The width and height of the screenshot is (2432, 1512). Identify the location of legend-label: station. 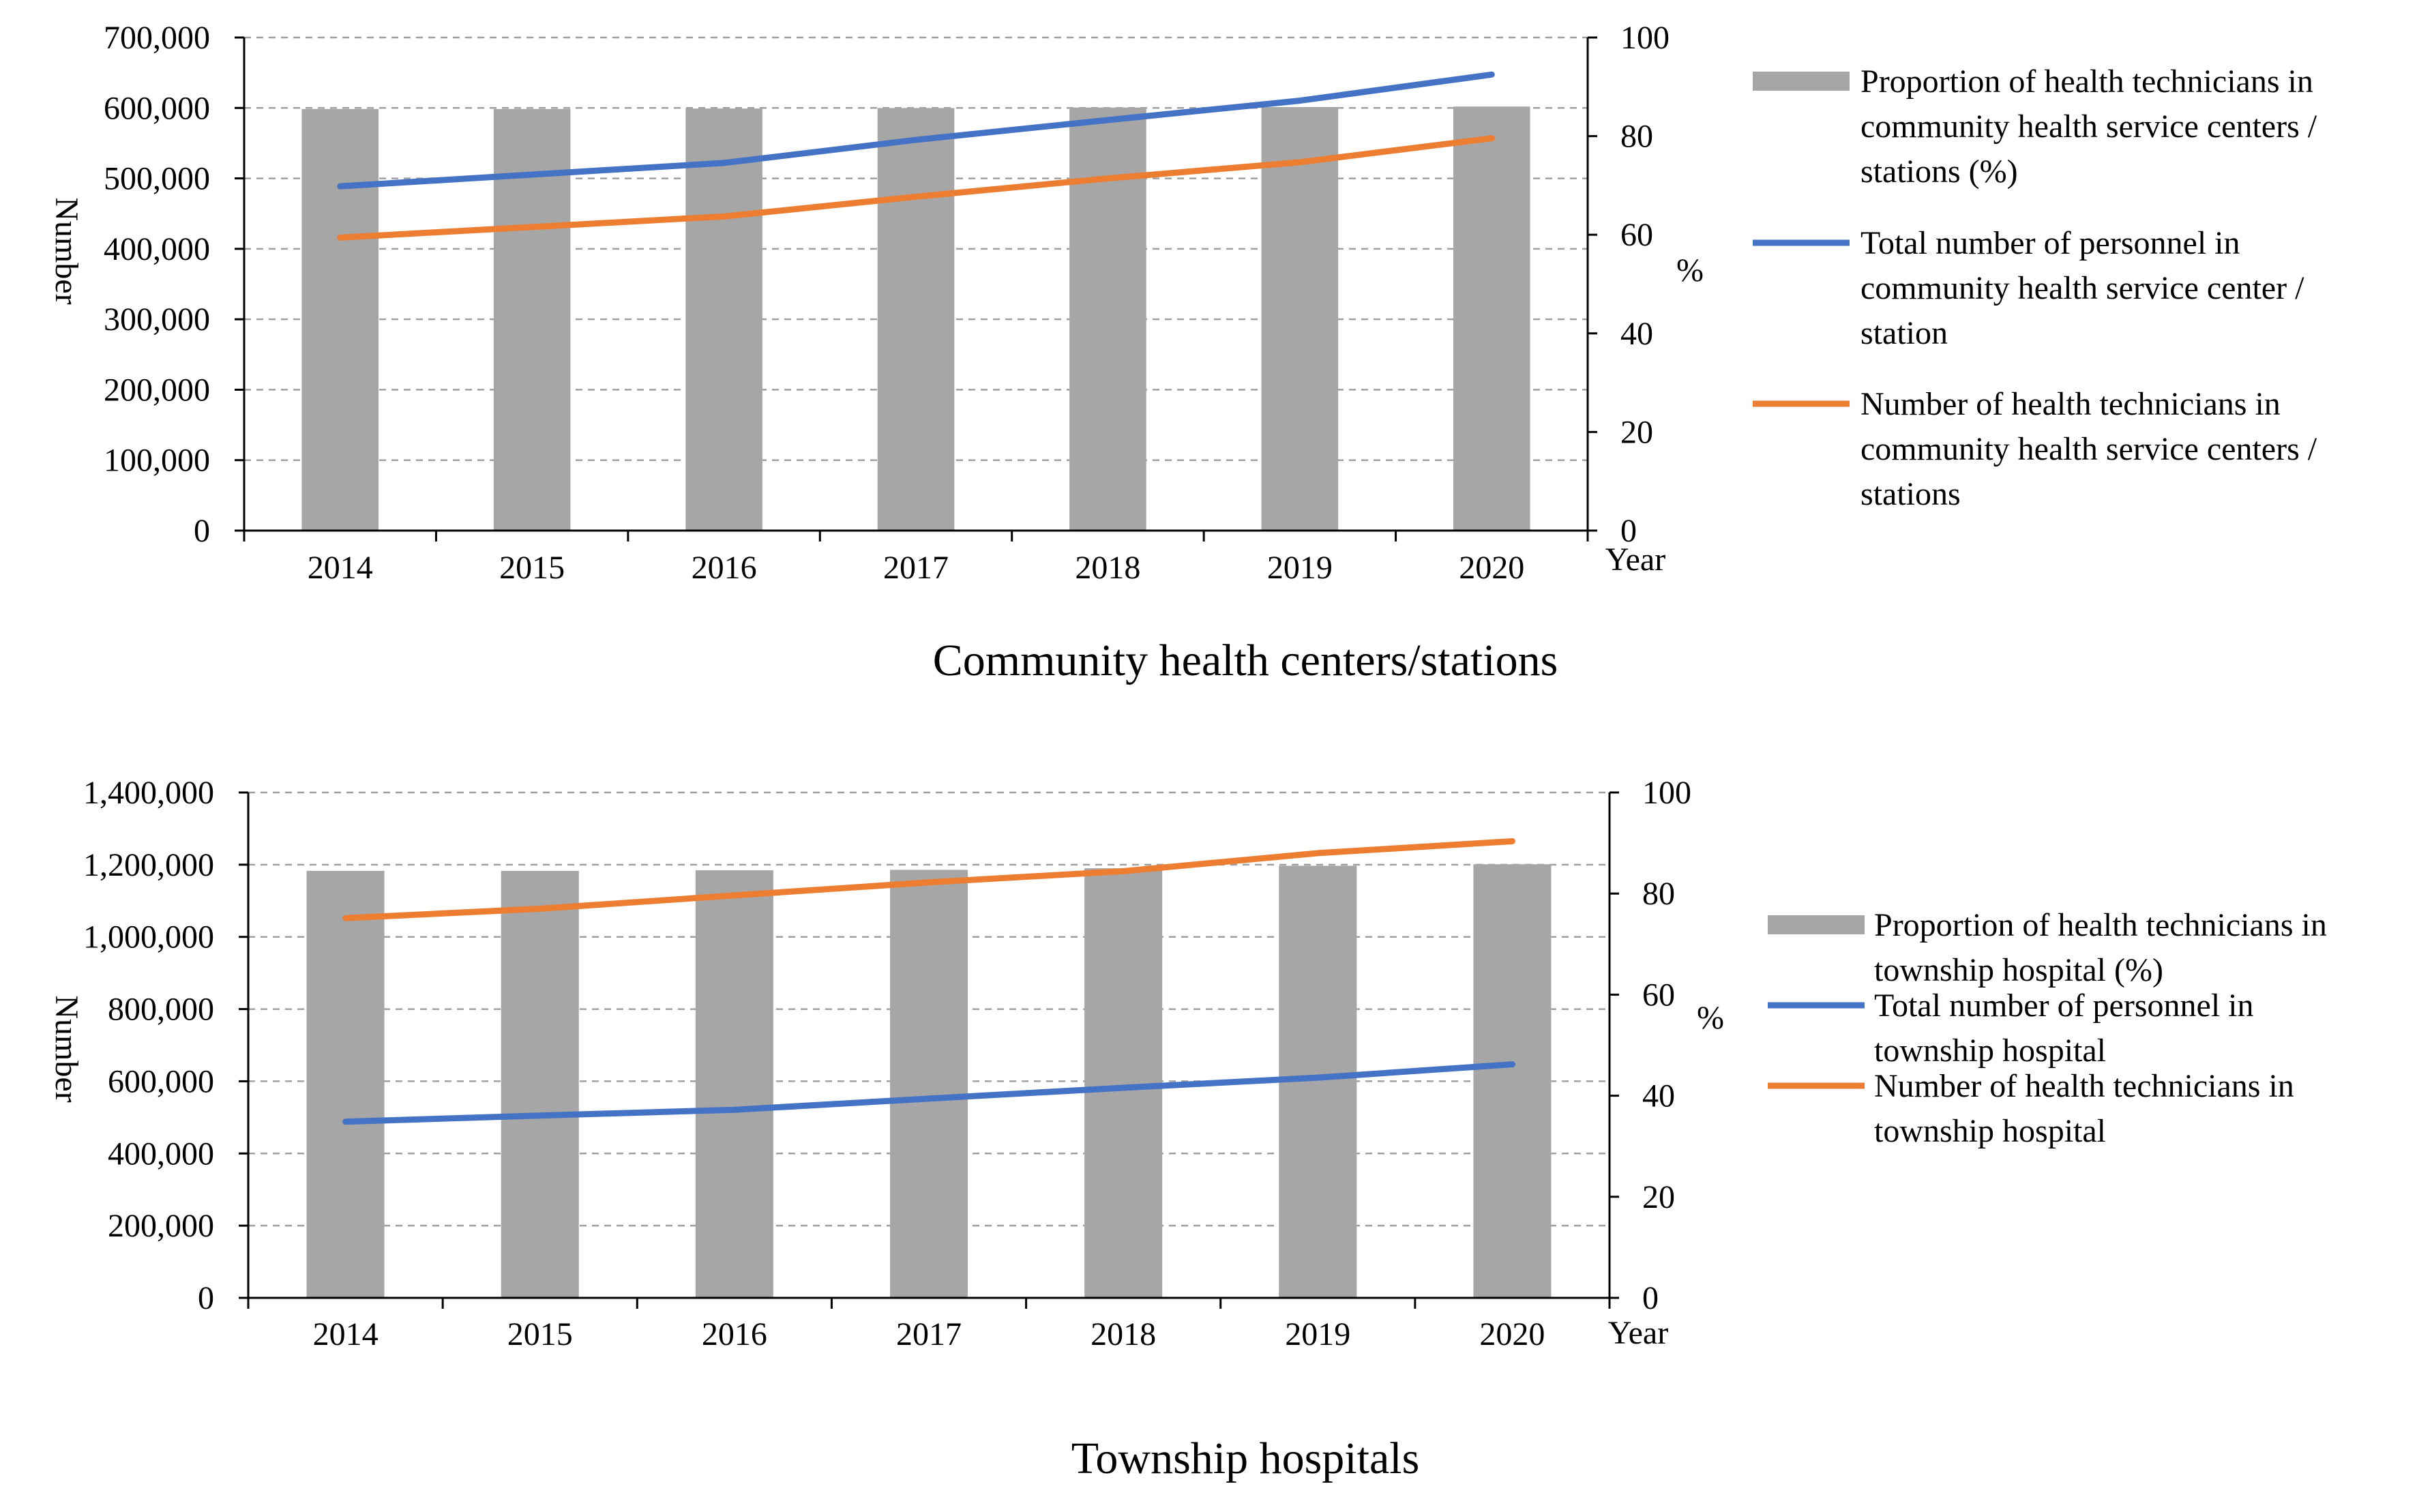
(1904, 333).